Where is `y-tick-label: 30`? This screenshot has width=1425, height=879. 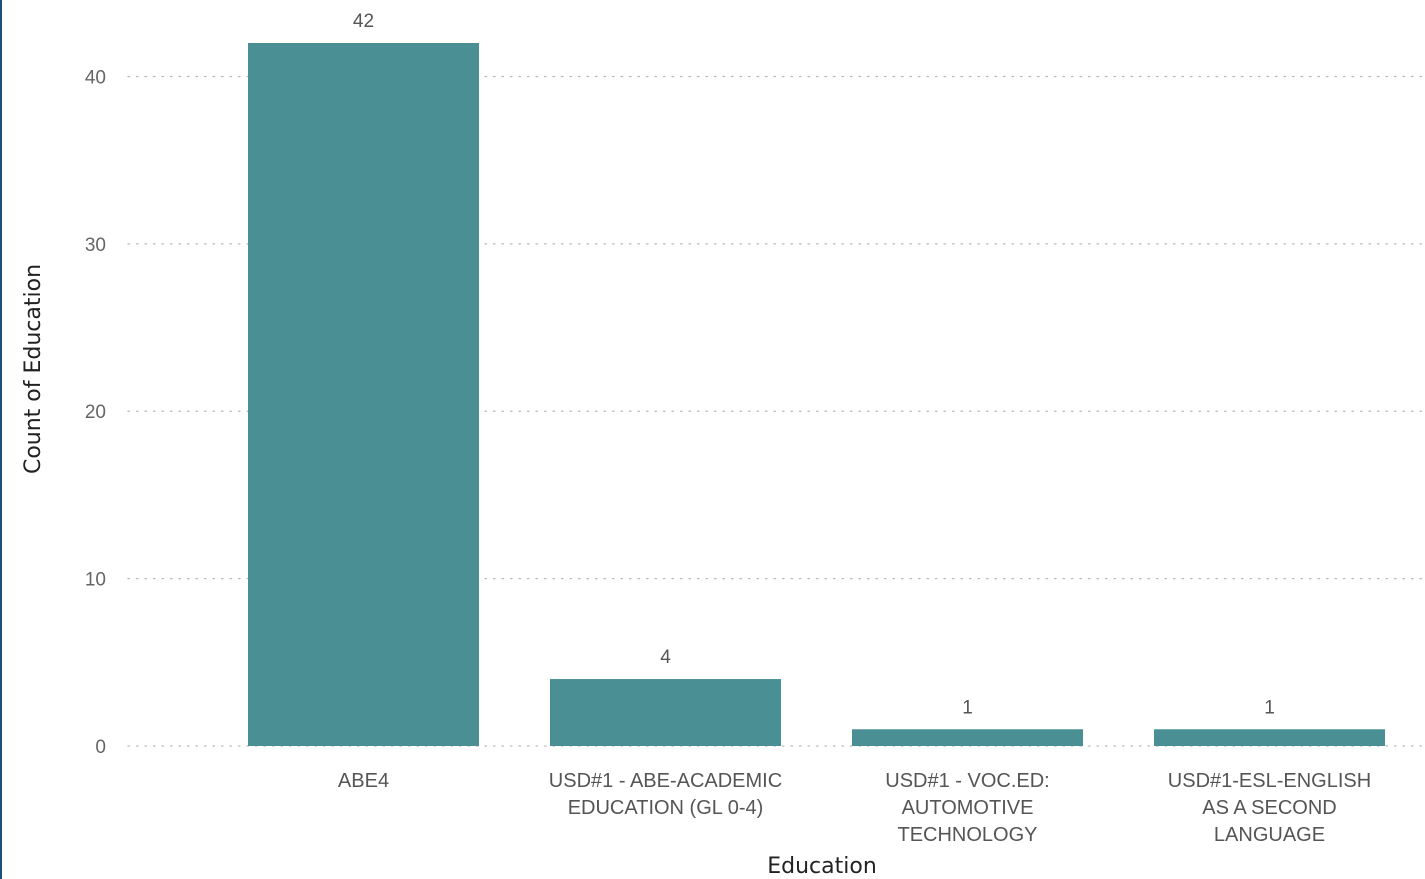 y-tick-label: 30 is located at coordinates (95, 245).